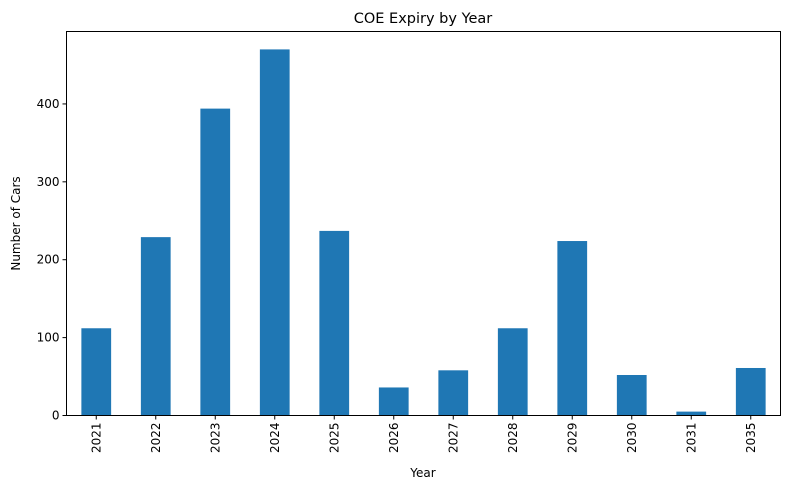 The height and width of the screenshot is (490, 790). Describe the element at coordinates (48, 338) in the screenshot. I see `y-tick-label: 100` at that location.